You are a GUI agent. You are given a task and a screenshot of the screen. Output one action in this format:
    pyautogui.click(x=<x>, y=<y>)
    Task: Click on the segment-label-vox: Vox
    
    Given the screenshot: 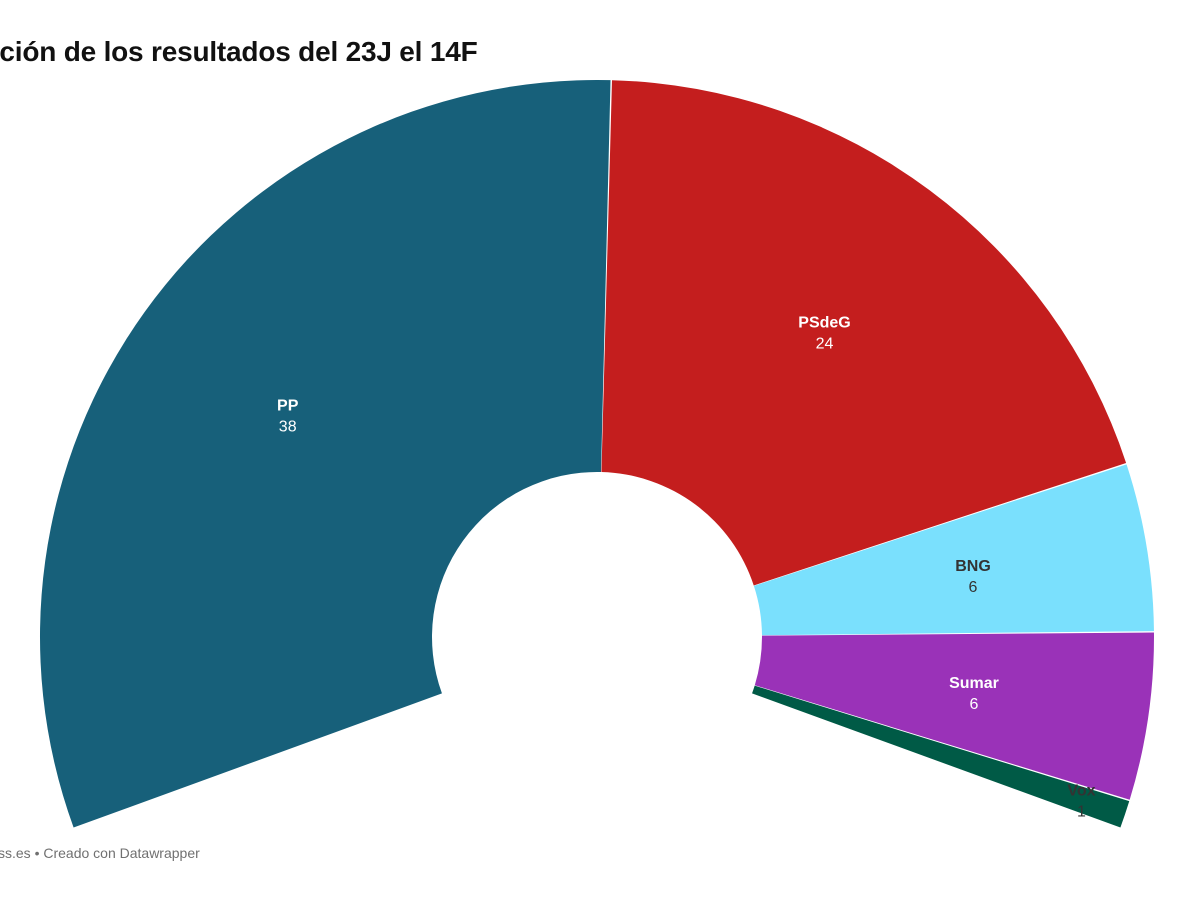 What is the action you would take?
    pyautogui.click(x=1081, y=790)
    